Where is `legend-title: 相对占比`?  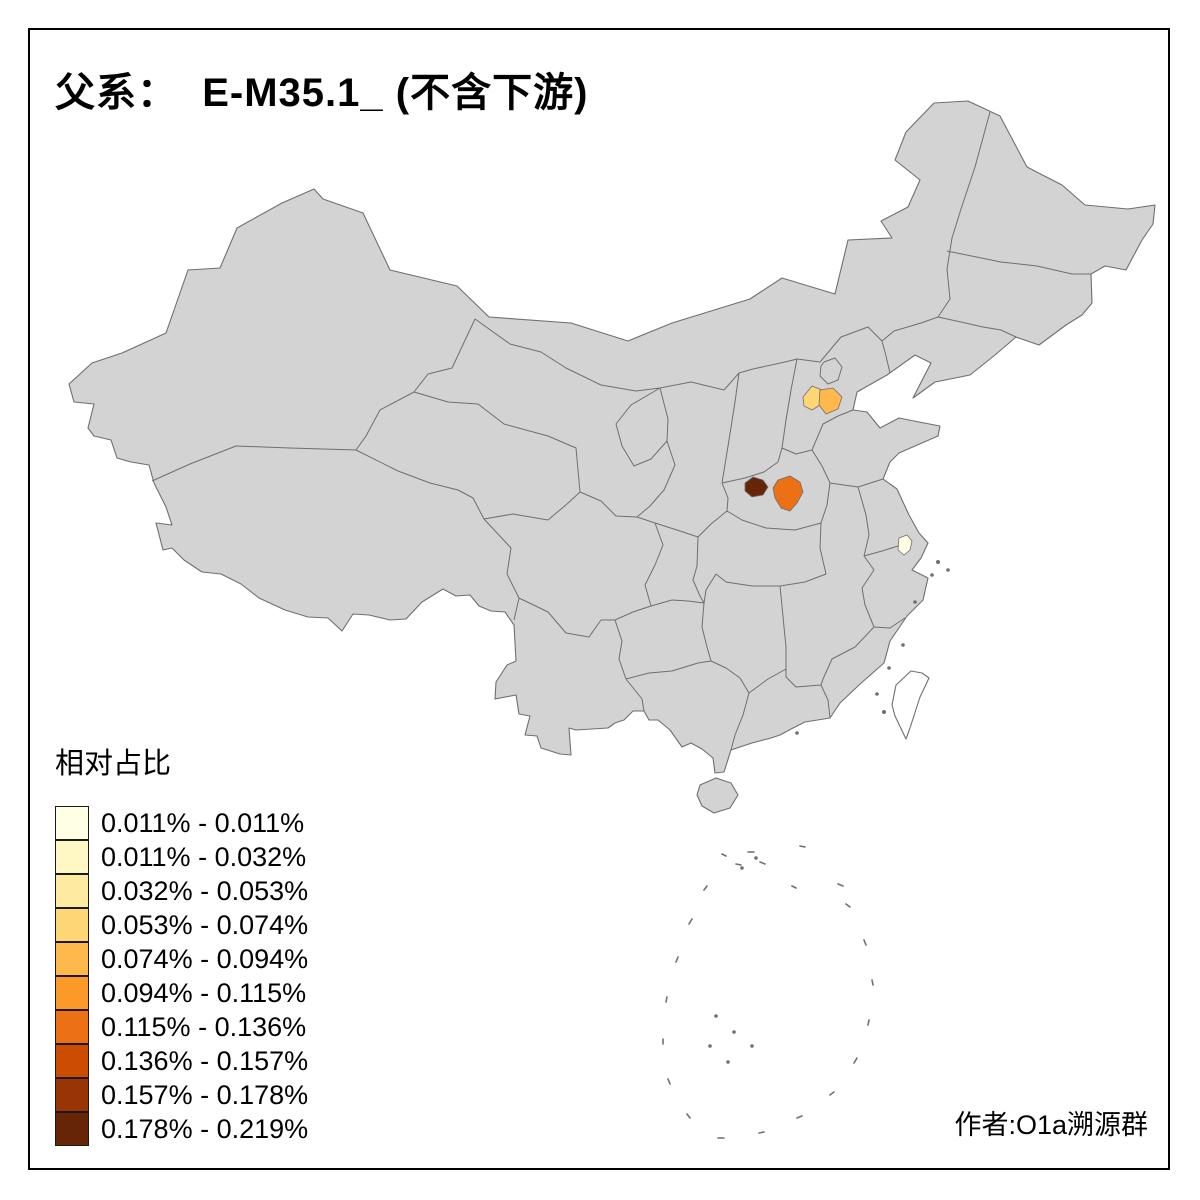 legend-title: 相对占比 is located at coordinates (113, 764).